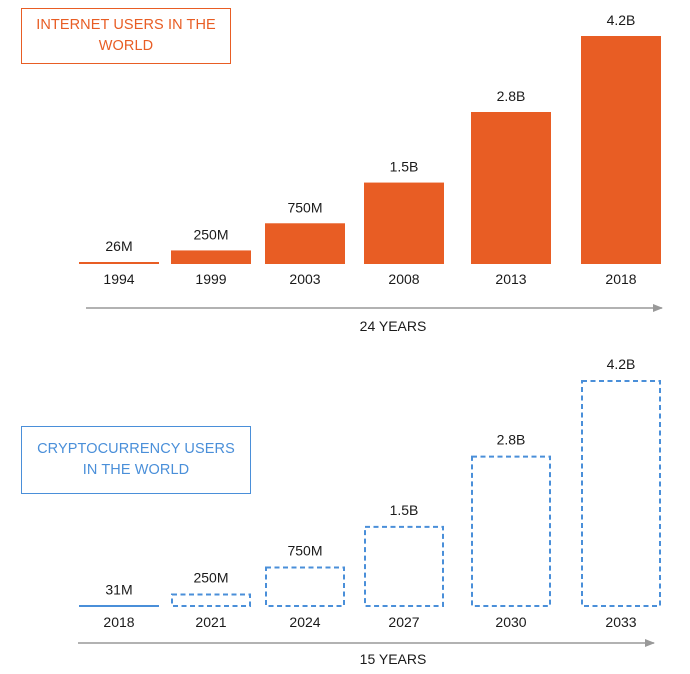  I want to click on internet-bar-1994, so click(119, 263).